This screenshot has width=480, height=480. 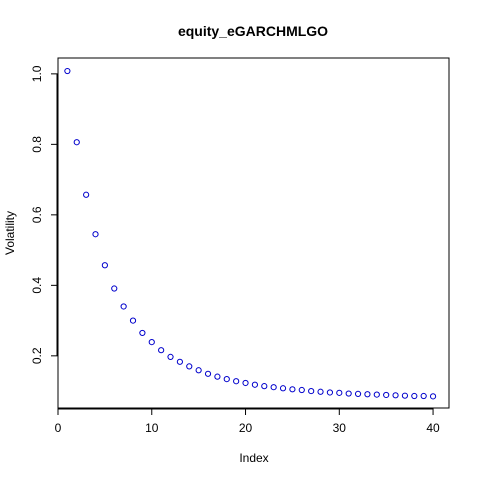 I want to click on chart-title: equity_eGARCHMLGO, so click(x=253, y=31).